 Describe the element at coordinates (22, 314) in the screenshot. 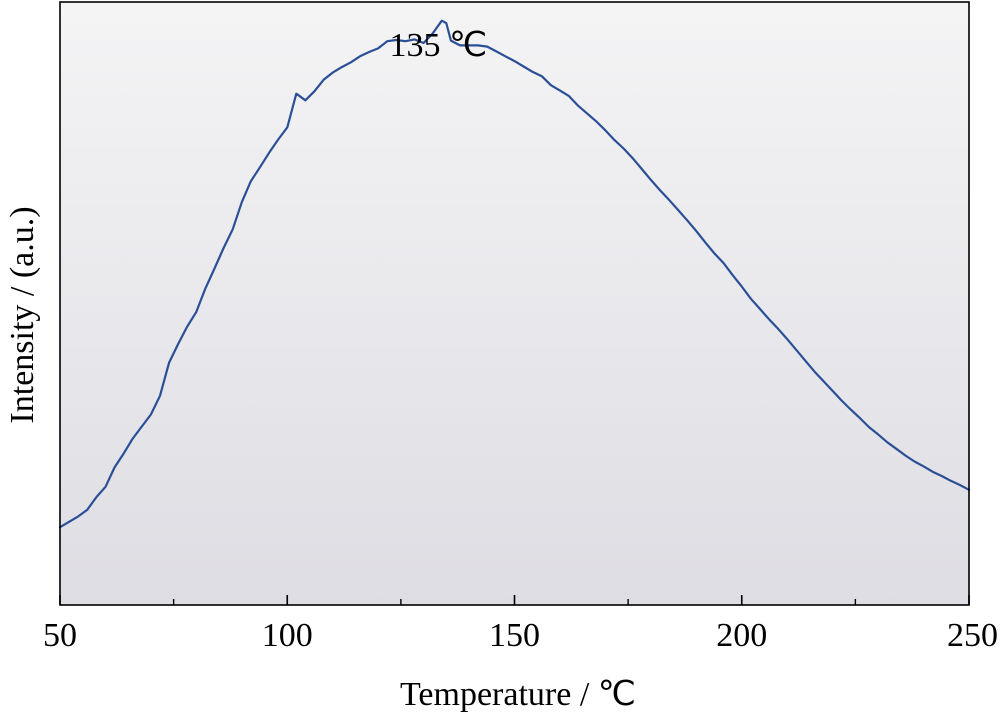

I see `y-axis-title: Intensity / (a.u.)` at that location.